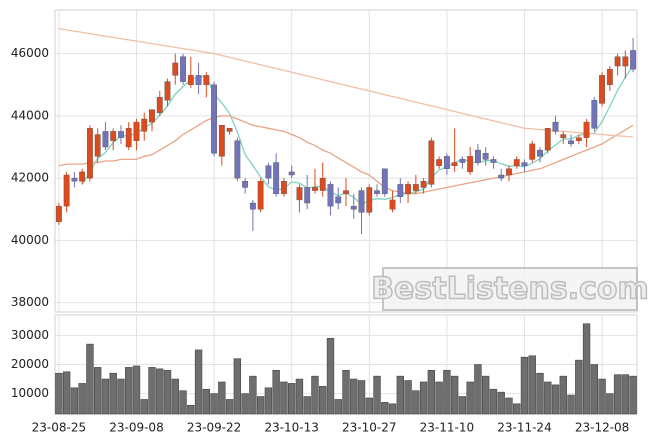 The width and height of the screenshot is (655, 444). Describe the element at coordinates (30, 364) in the screenshot. I see `y-tick-label: 20000` at that location.